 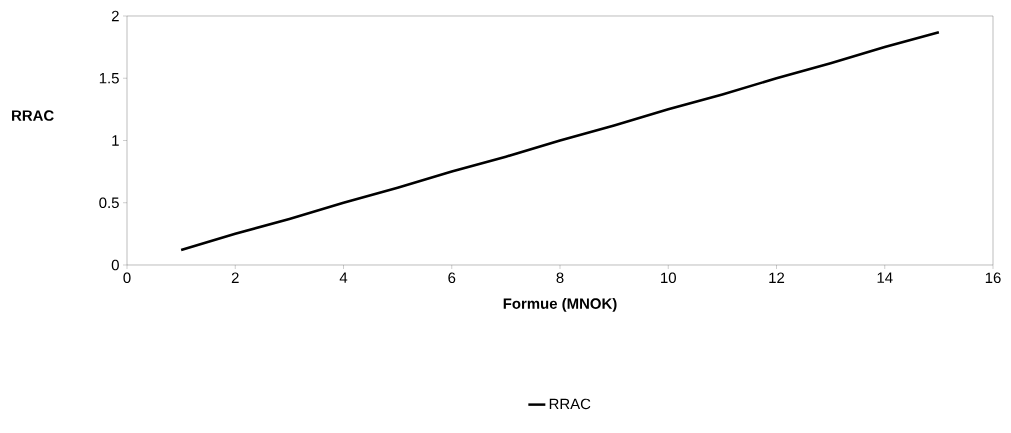 What do you see at coordinates (560, 278) in the screenshot?
I see `x-tick-label: 8` at bounding box center [560, 278].